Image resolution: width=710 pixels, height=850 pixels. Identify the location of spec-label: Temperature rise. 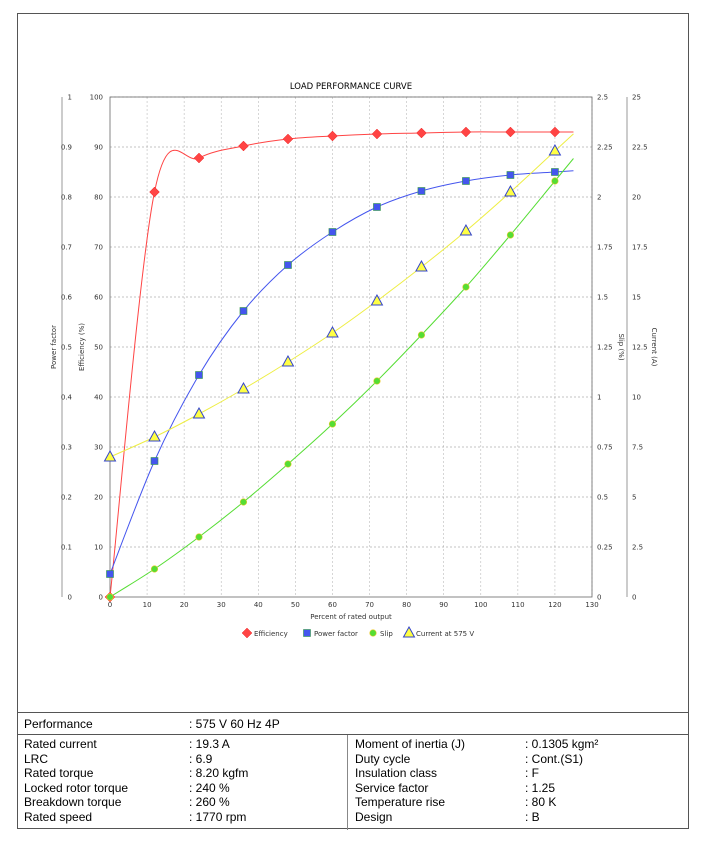
(400, 802).